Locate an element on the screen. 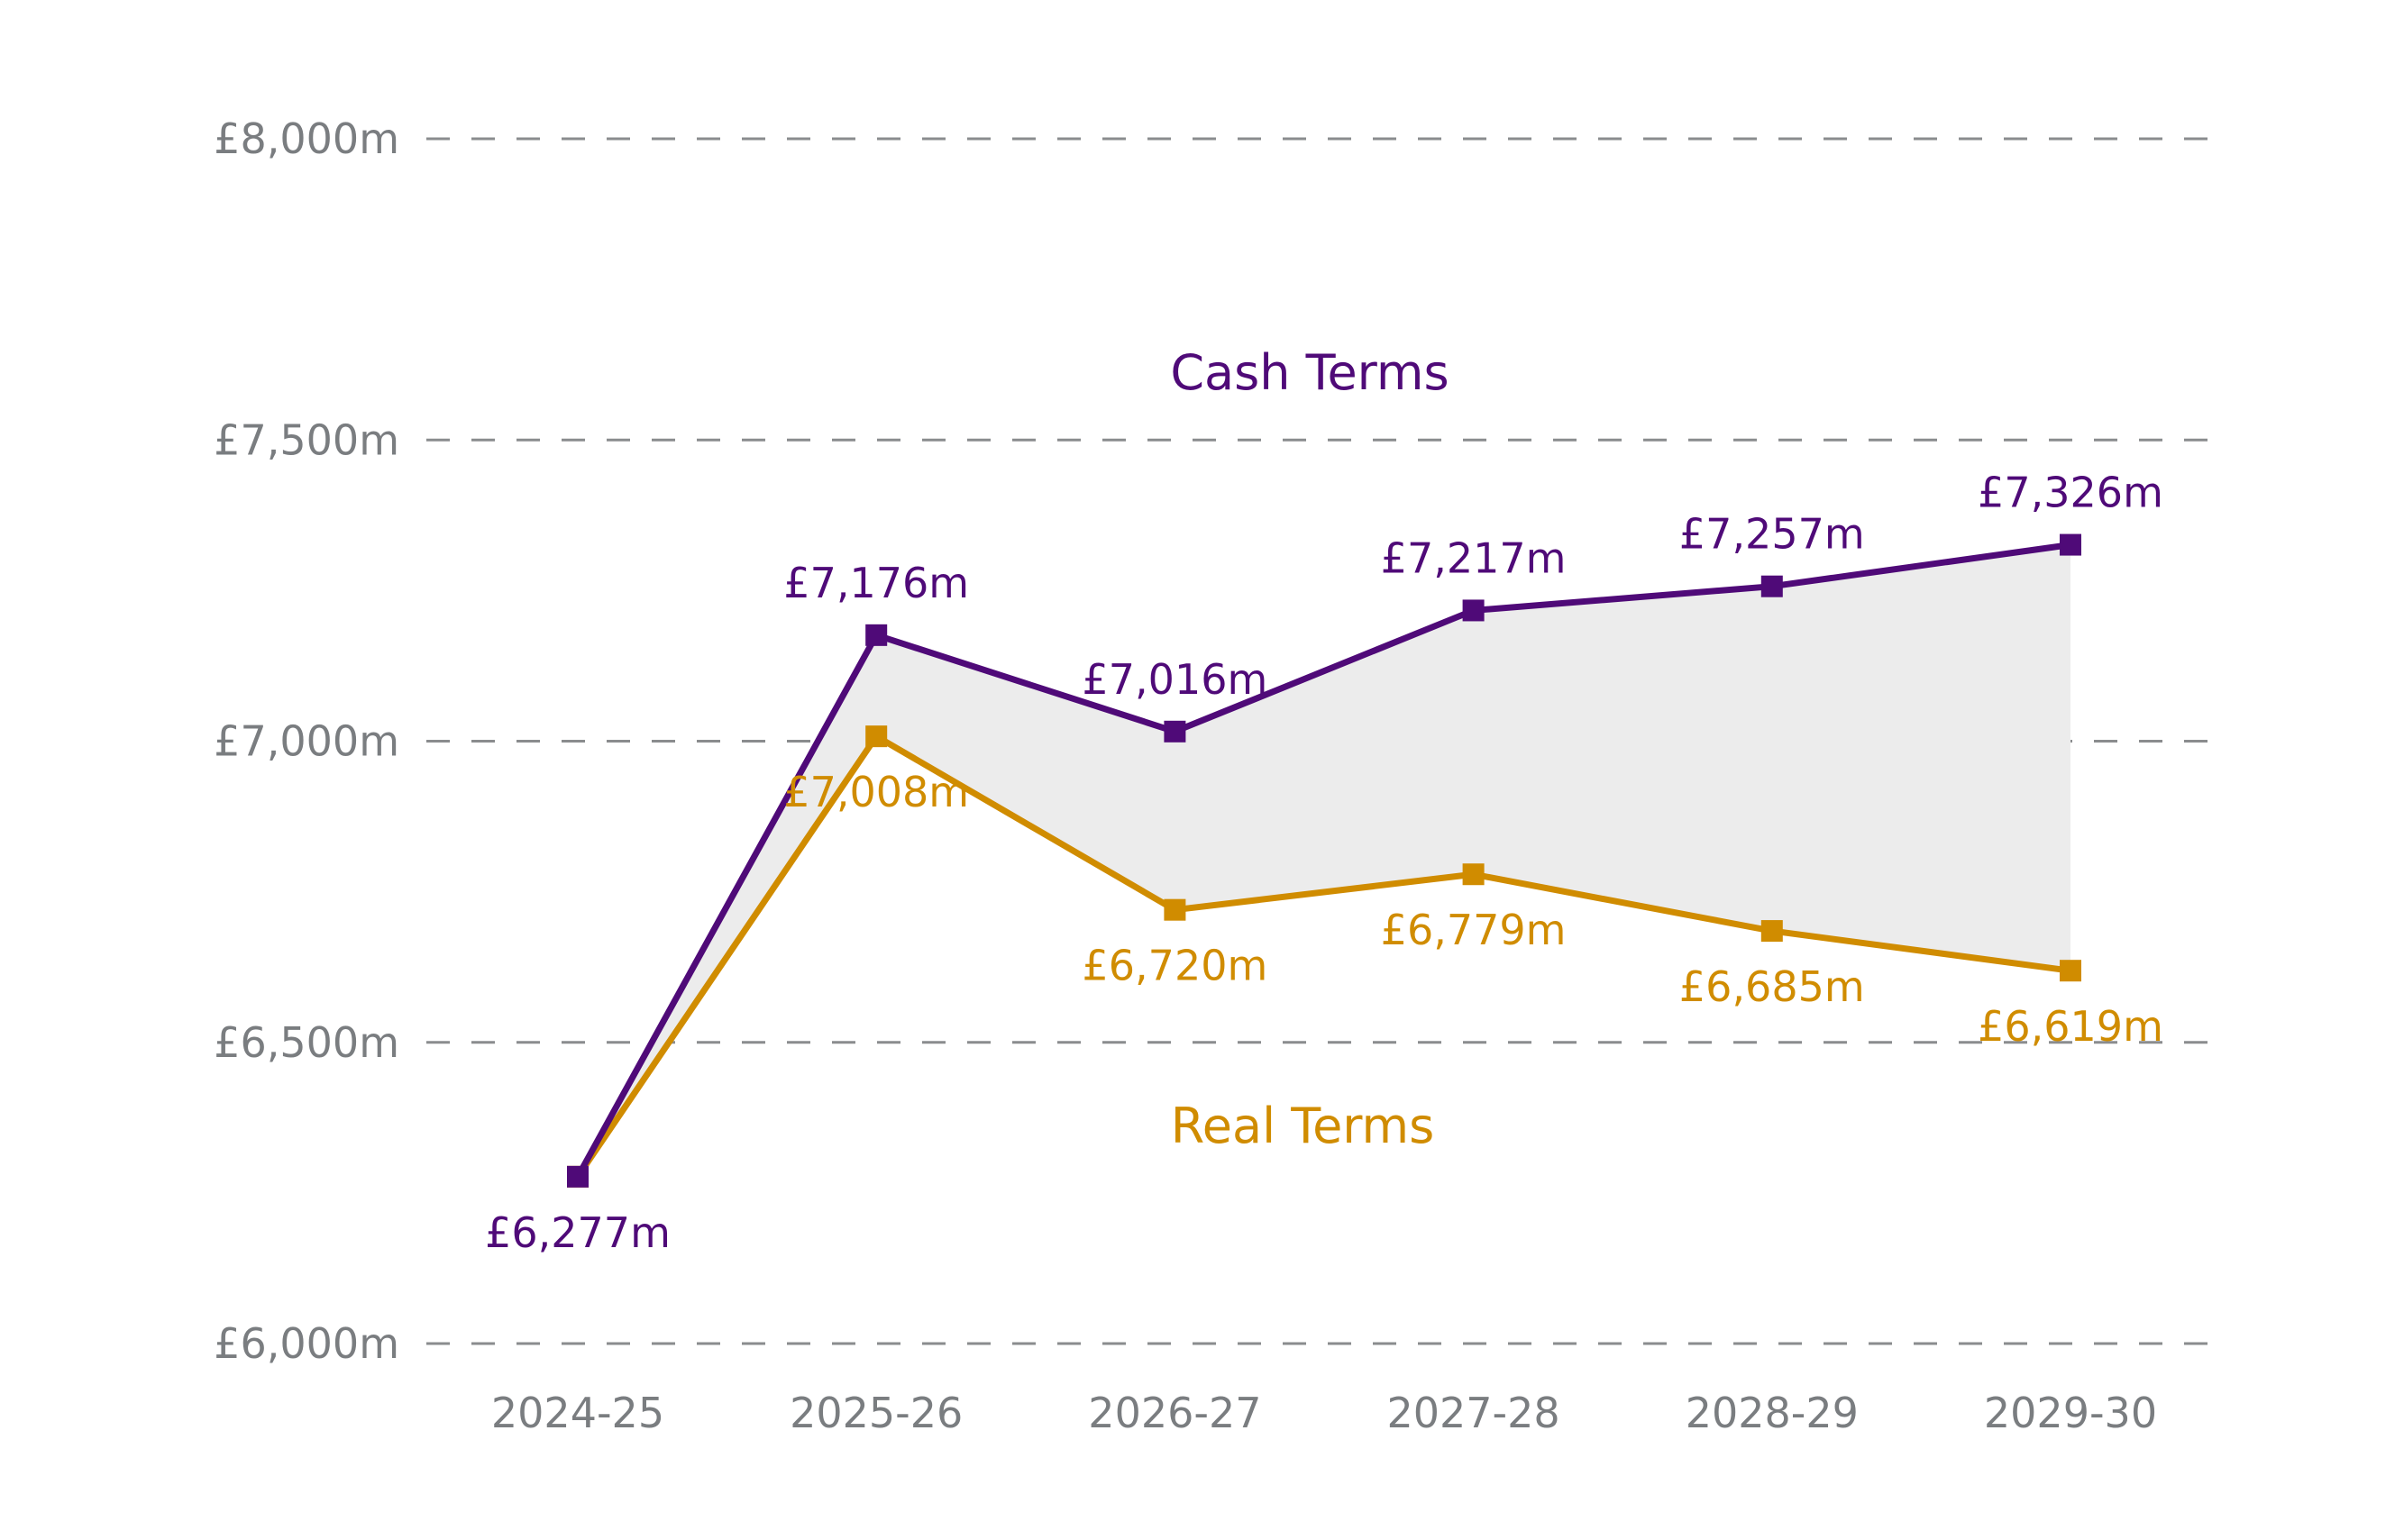  y-axis-ticks: £6,000m £6,500m £7,000m £7,500m £8,000m is located at coordinates (306, 741).